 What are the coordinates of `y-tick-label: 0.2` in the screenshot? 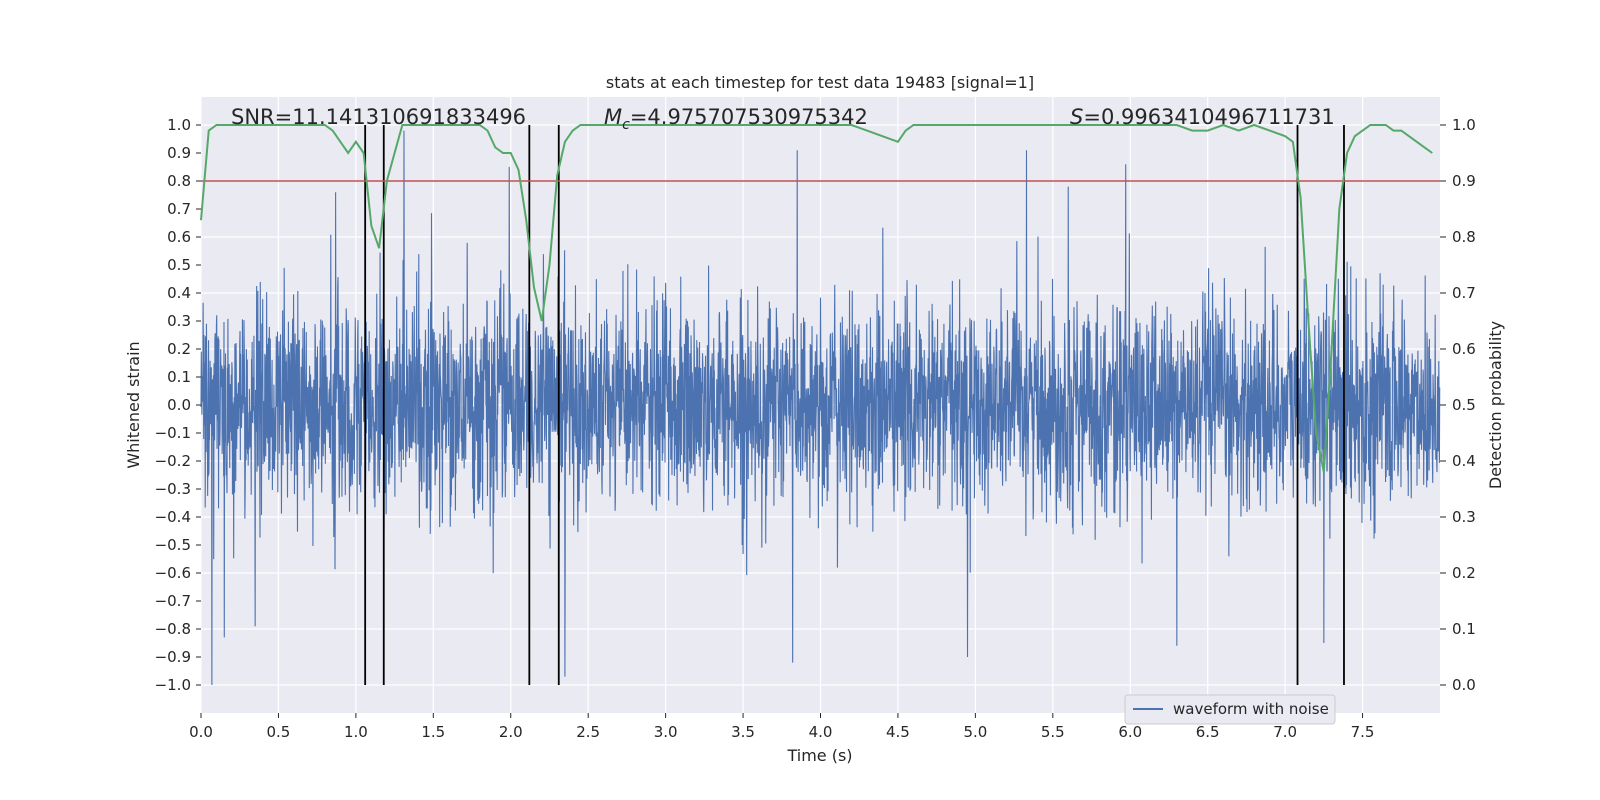 It's located at (179, 349).